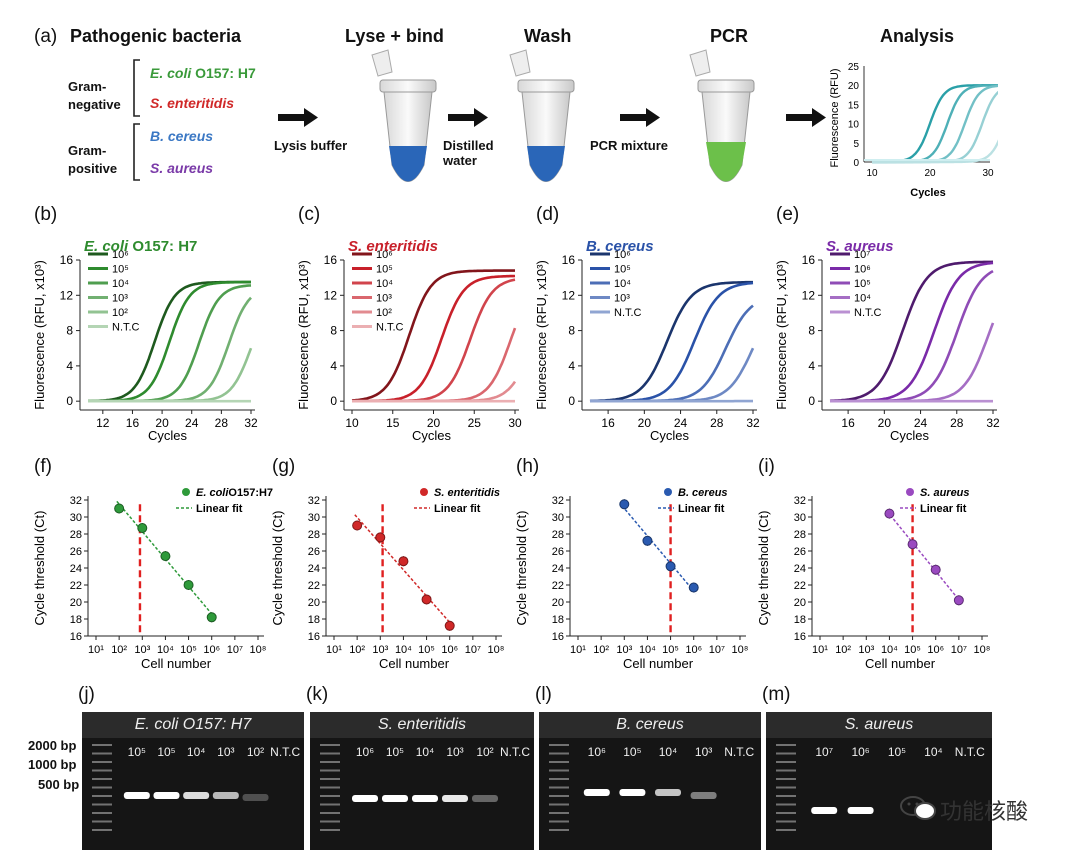  I want to click on legend-label: 10², so click(120, 313).